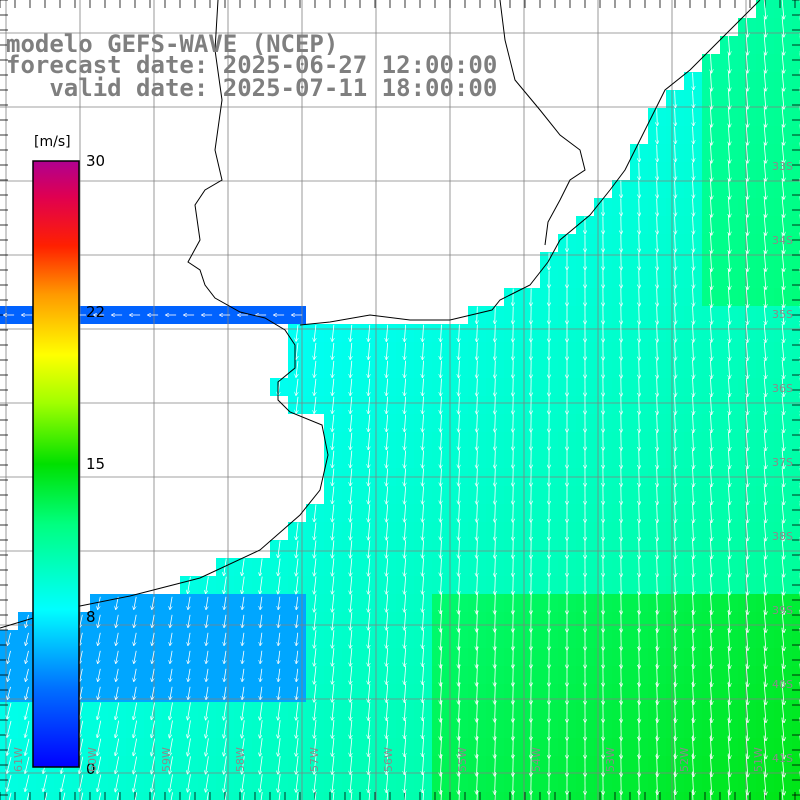  I want to click on latitude-label: 39S, so click(782, 610).